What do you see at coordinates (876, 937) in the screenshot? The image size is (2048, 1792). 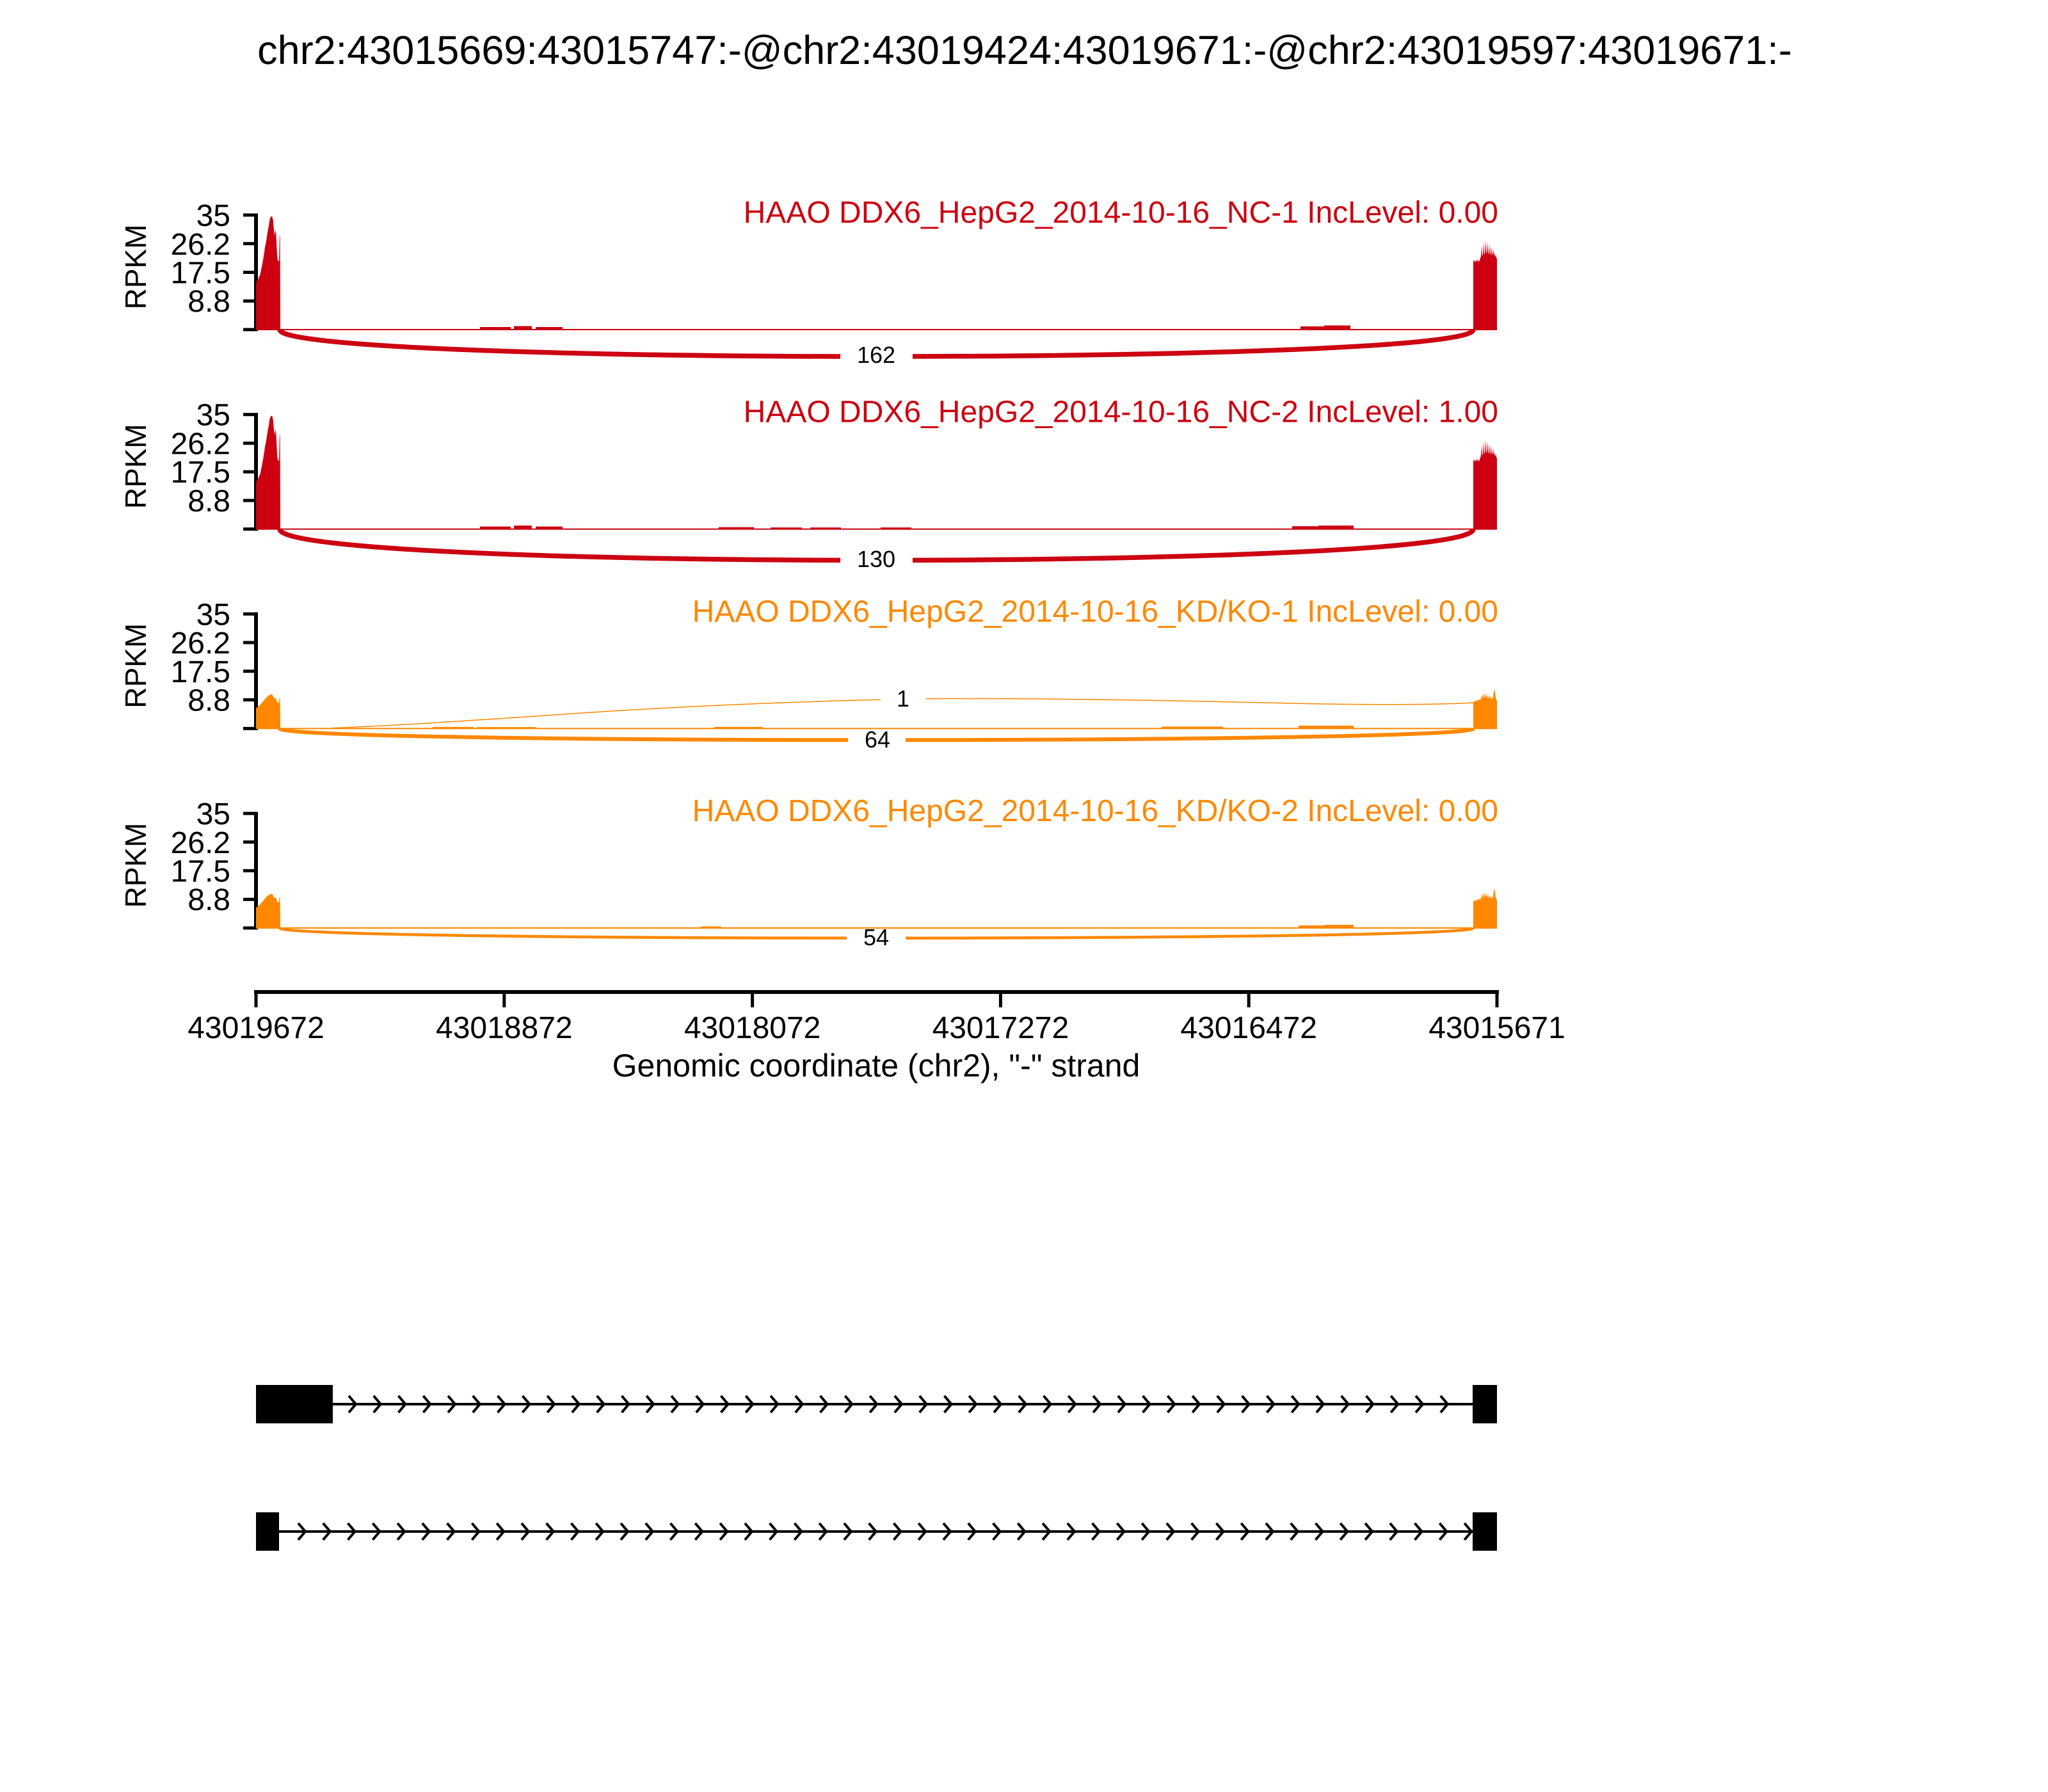 I see `svg-text: 54` at bounding box center [876, 937].